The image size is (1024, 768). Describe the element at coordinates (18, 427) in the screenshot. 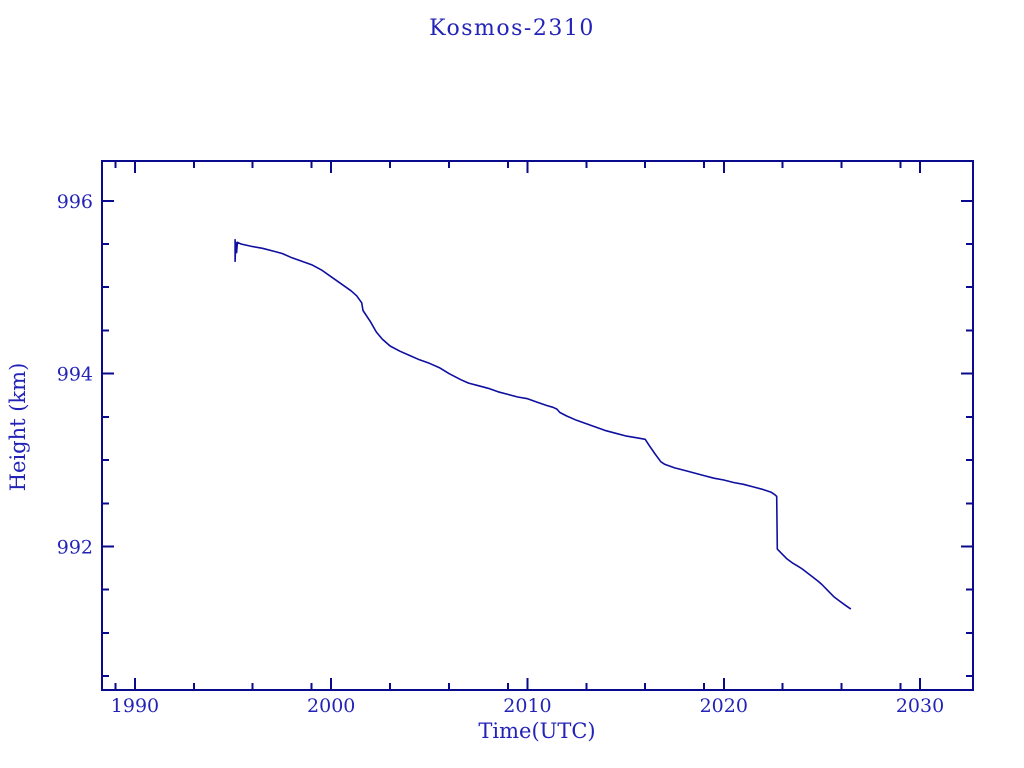

I see `y-axis-label: Height (km)` at that location.